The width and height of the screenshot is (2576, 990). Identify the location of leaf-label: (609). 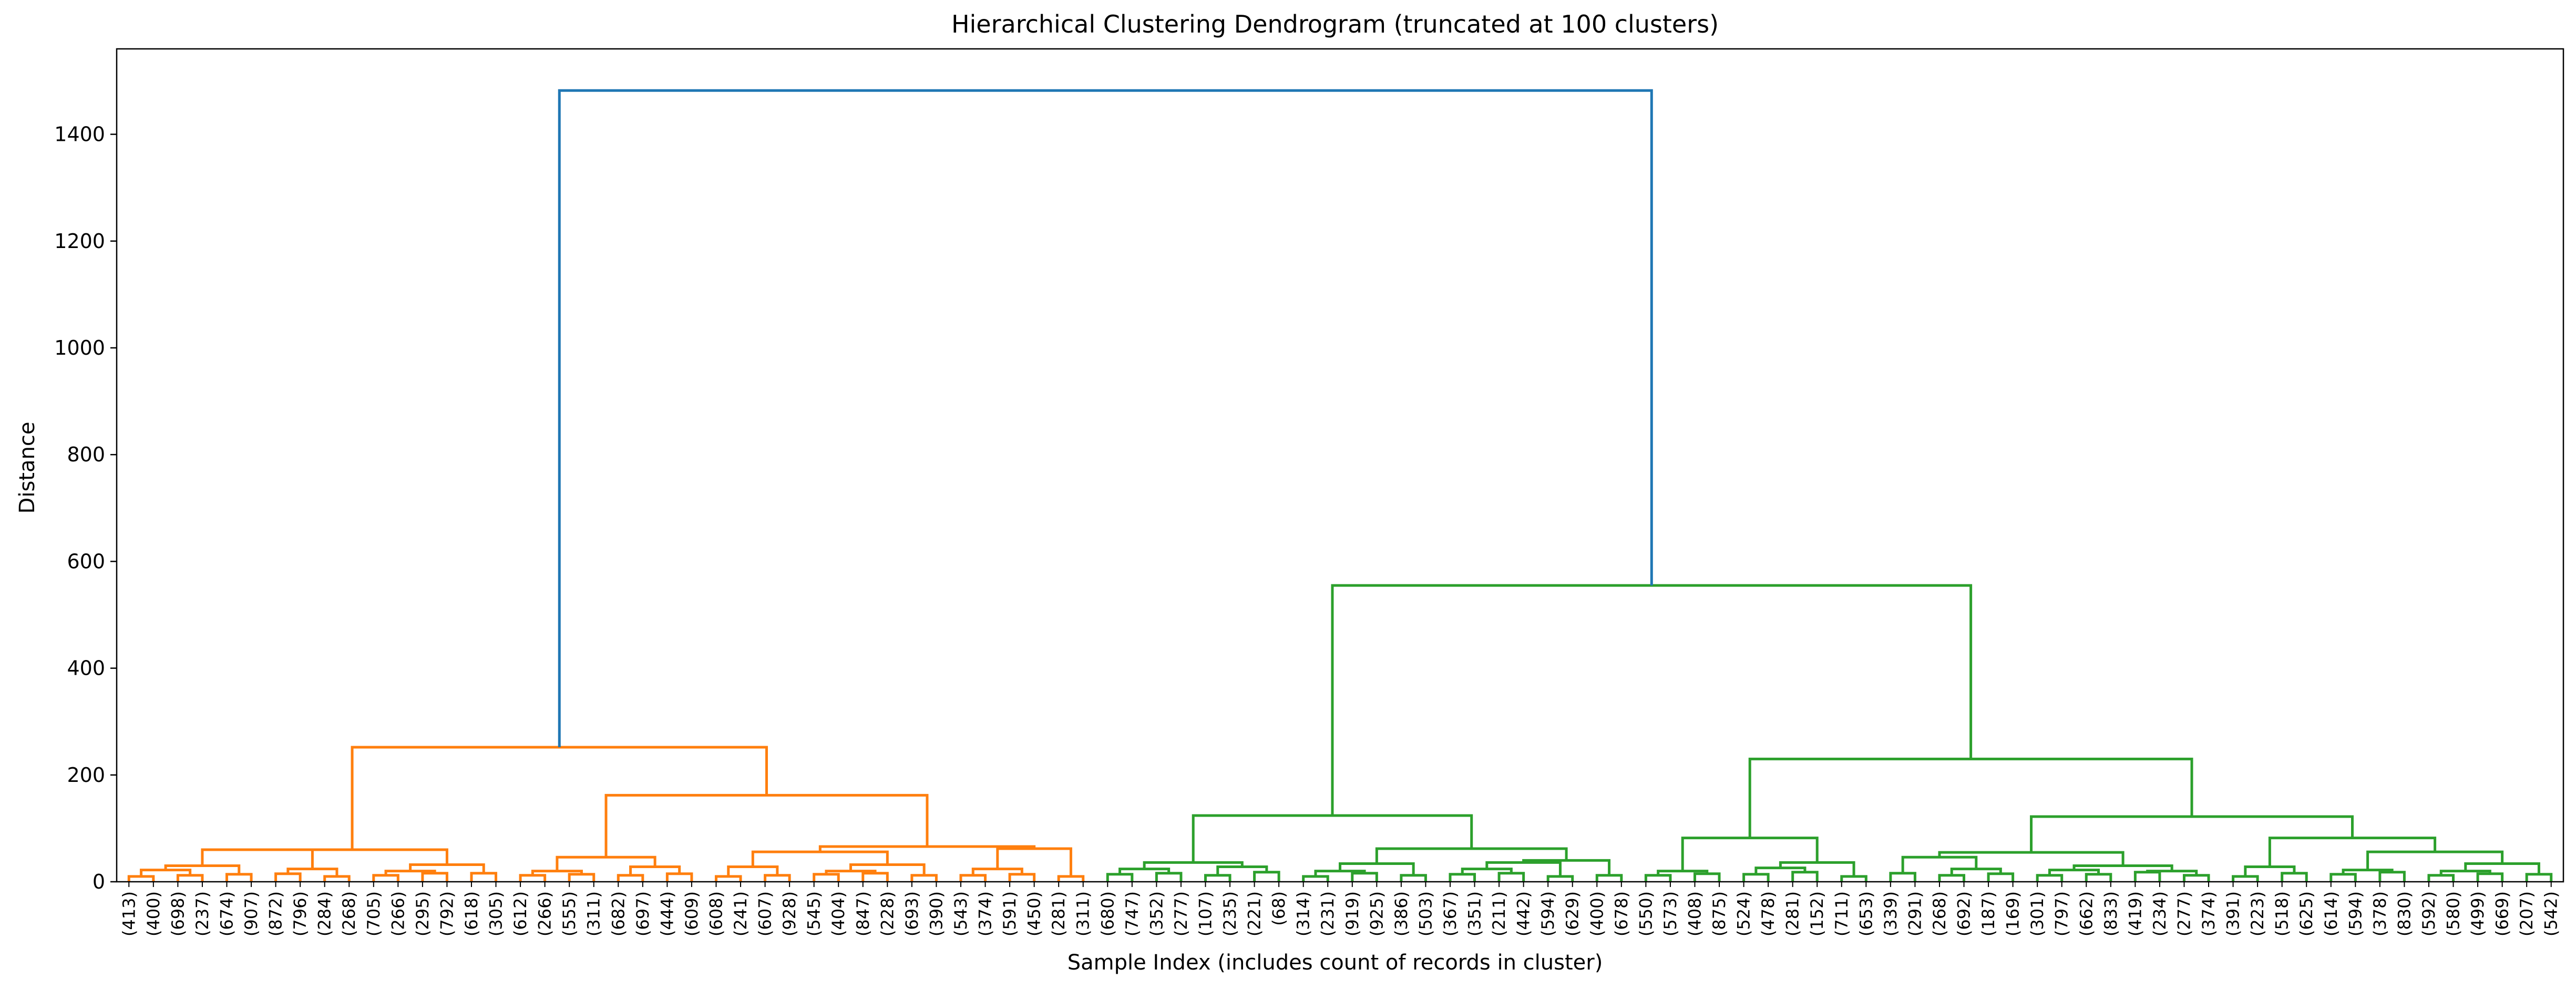
(692, 913).